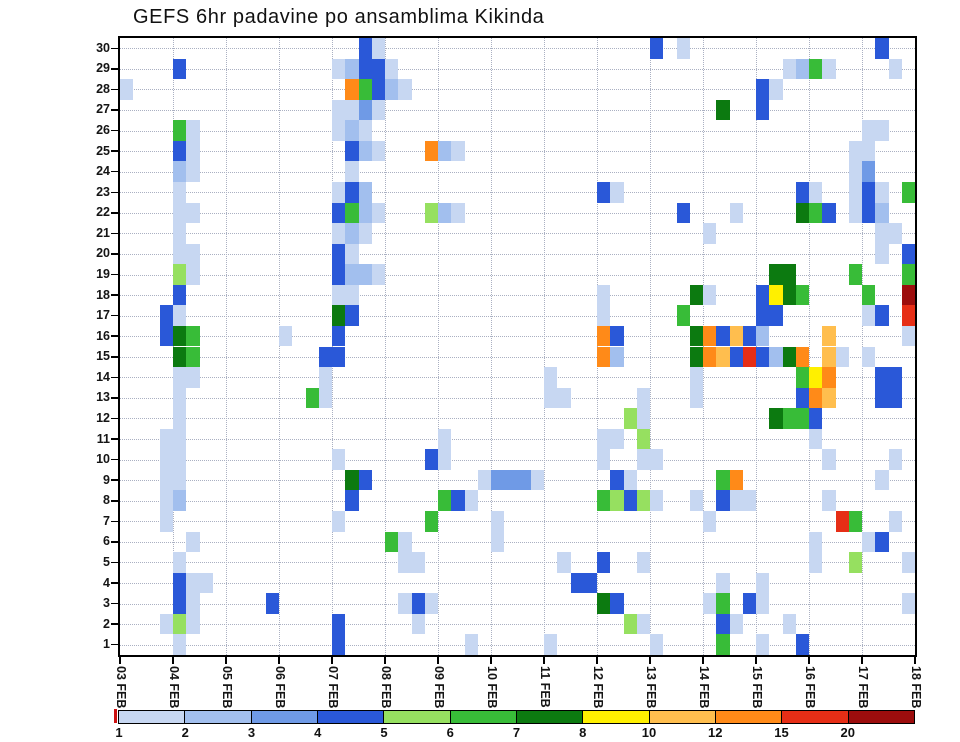 The image size is (960, 742). Describe the element at coordinates (492, 687) in the screenshot. I see `x-tick-label: 10 FEB` at that location.